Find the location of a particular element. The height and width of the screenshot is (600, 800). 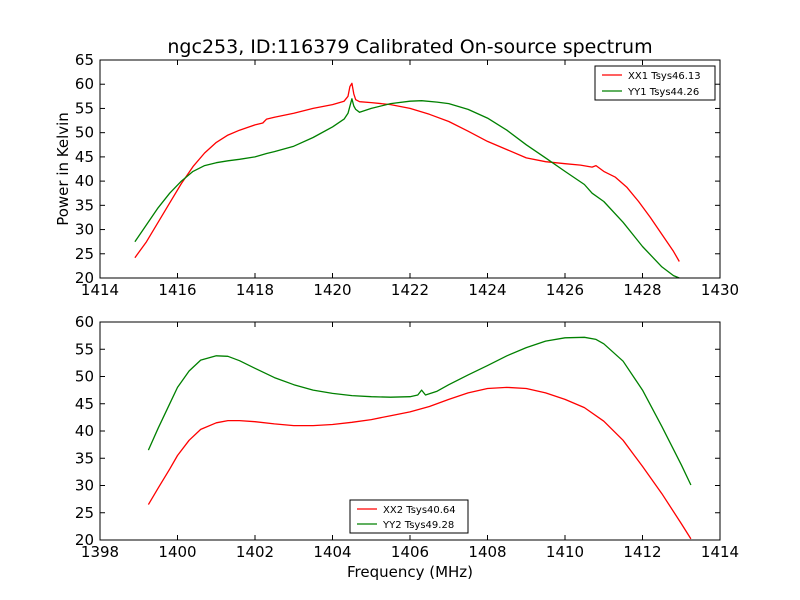

x-tick-label: 1428 is located at coordinates (642, 290).